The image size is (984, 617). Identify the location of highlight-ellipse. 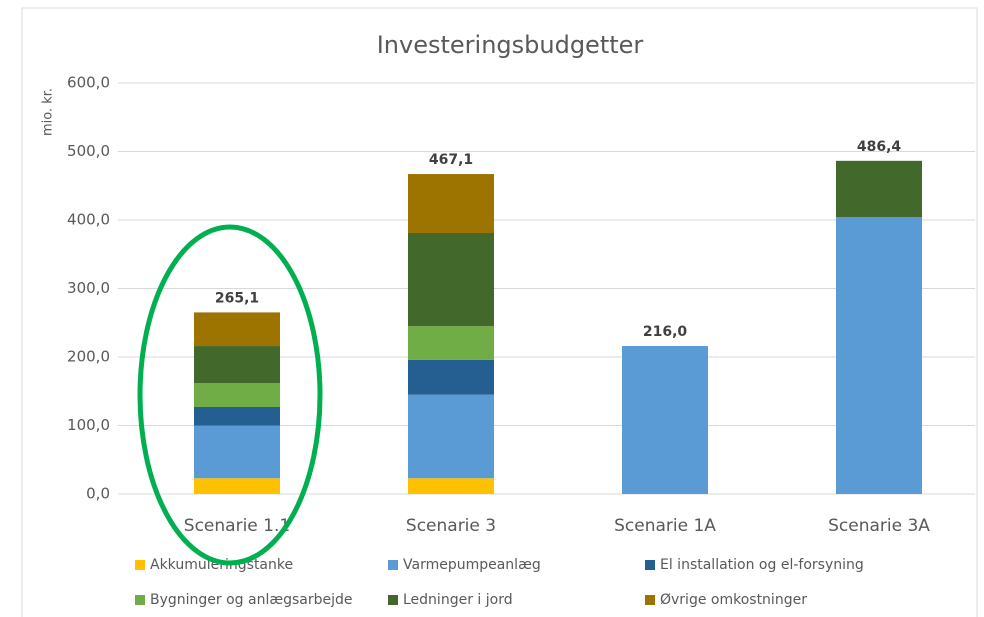
(230, 395).